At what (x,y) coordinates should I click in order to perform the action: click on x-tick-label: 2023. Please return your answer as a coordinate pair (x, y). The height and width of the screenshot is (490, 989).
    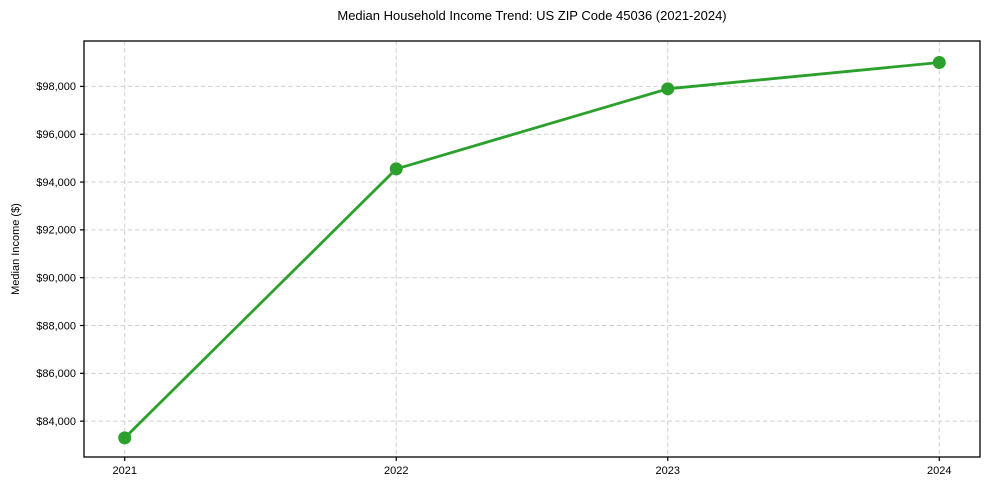
    Looking at the image, I should click on (668, 471).